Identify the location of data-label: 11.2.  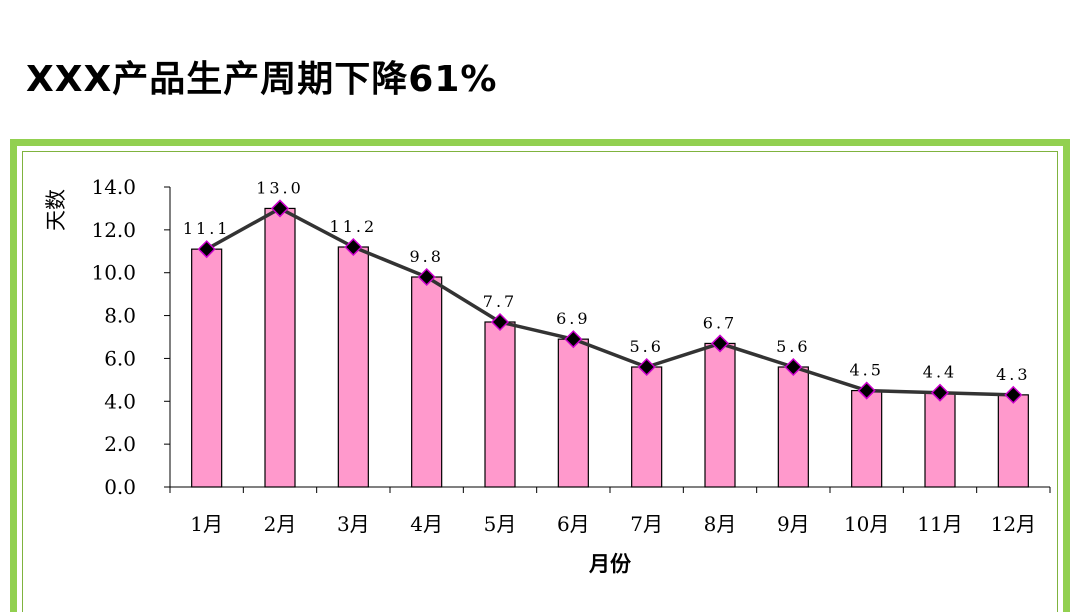
(354, 226).